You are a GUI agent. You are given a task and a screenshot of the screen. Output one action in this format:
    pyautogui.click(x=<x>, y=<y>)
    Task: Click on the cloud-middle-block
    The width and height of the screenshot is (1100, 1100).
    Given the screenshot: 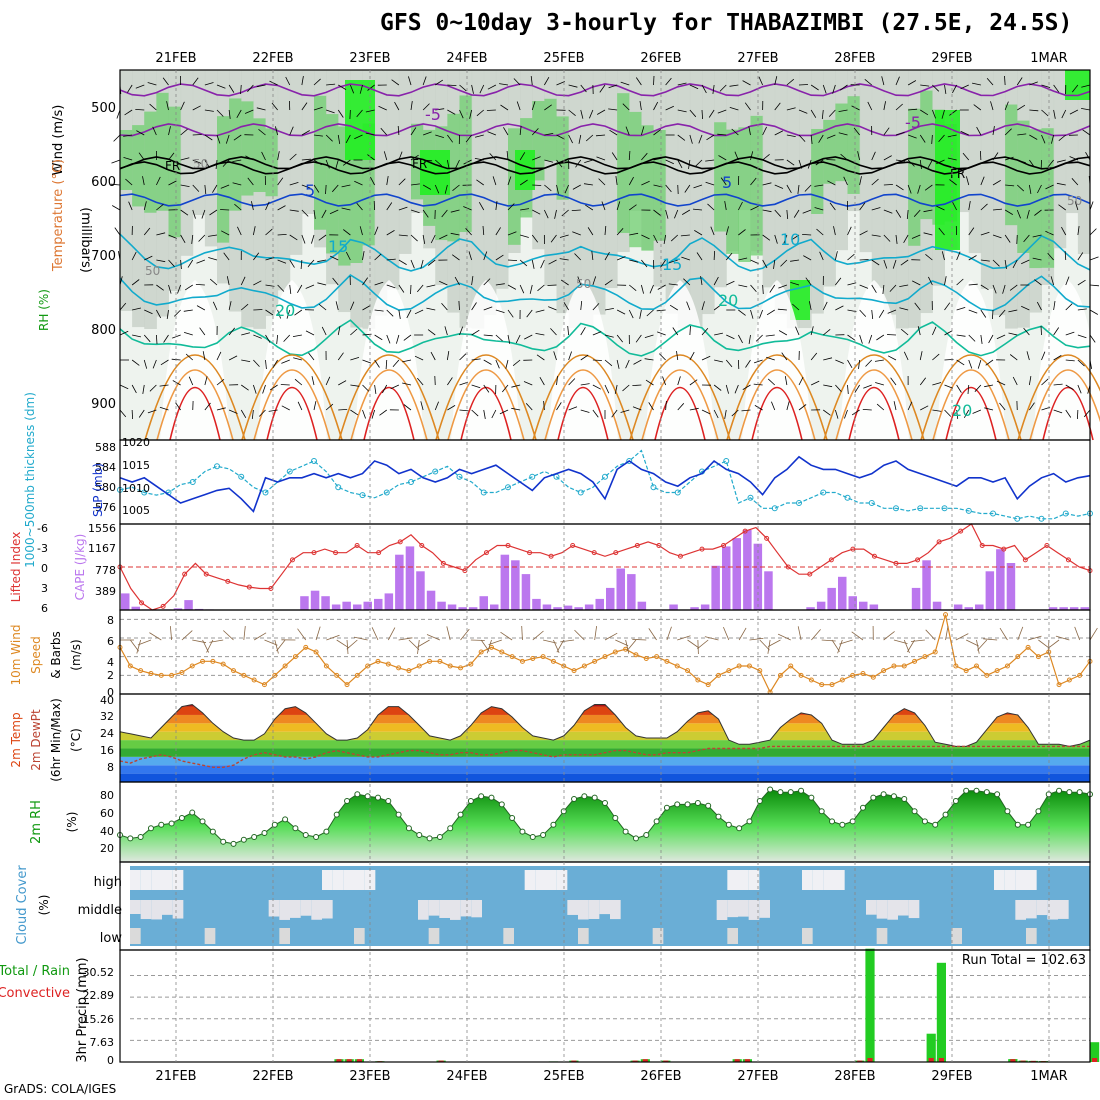 What is the action you would take?
    pyautogui.click(x=572, y=907)
    